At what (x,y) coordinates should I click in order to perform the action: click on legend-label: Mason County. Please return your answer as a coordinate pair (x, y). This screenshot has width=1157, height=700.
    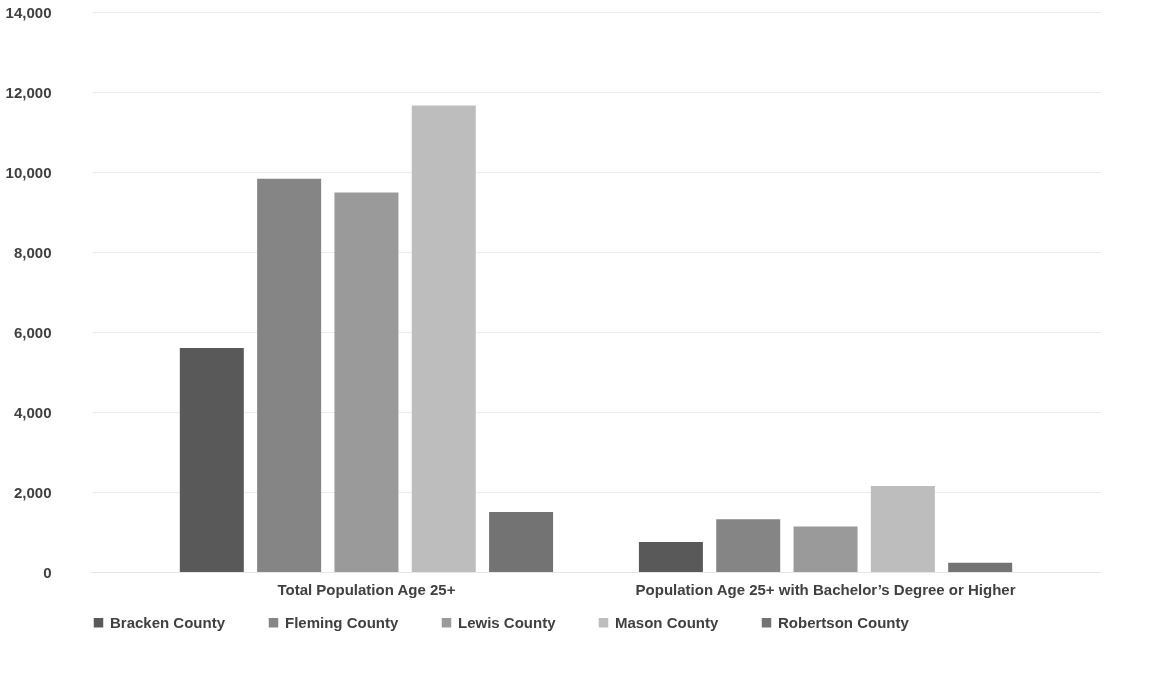
    Looking at the image, I should click on (667, 622).